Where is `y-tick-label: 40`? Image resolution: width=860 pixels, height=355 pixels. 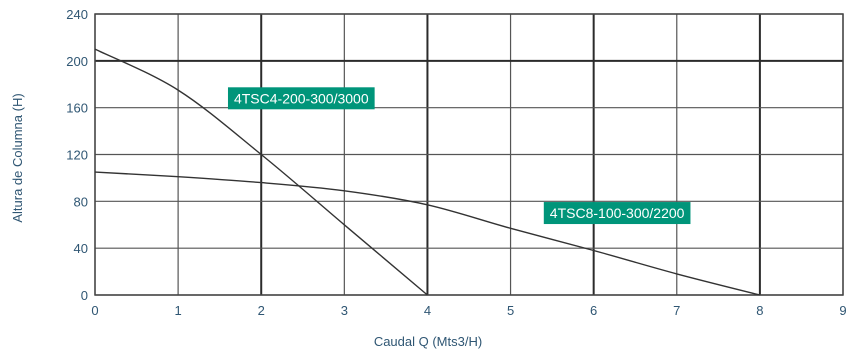
y-tick-label: 40 is located at coordinates (81, 248).